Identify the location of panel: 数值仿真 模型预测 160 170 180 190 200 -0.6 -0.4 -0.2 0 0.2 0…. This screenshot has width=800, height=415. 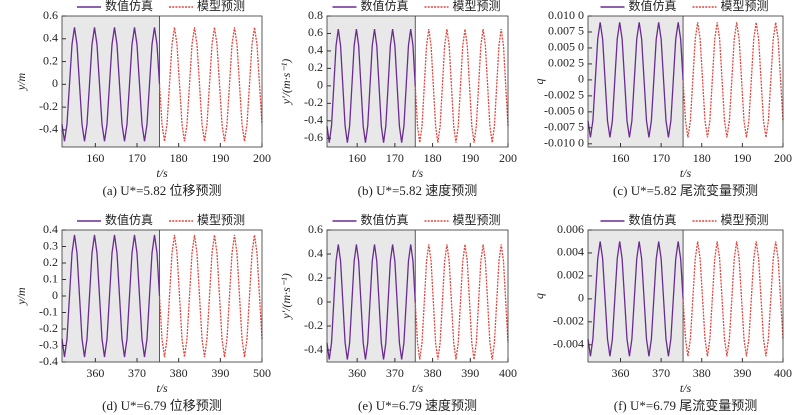
(398, 99).